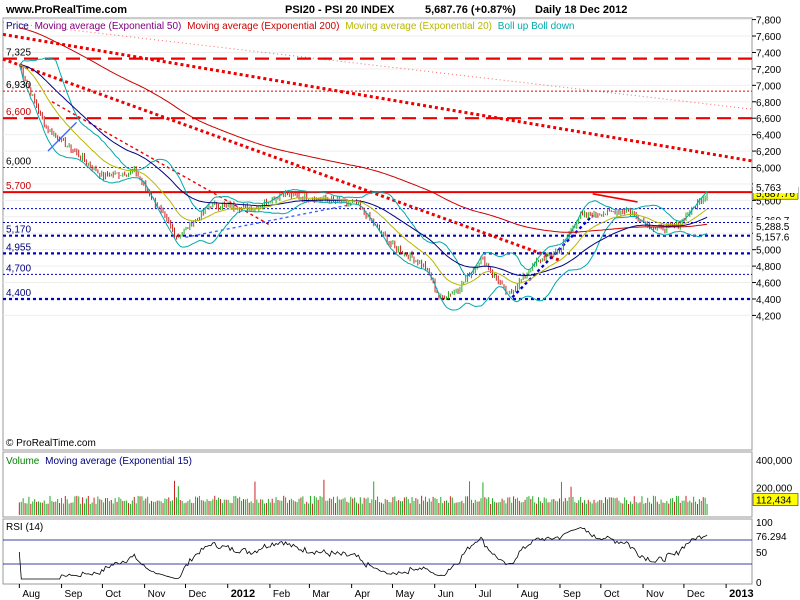 The height and width of the screenshot is (600, 800). What do you see at coordinates (768, 152) in the screenshot?
I see `price-tick-label: 6,200` at bounding box center [768, 152].